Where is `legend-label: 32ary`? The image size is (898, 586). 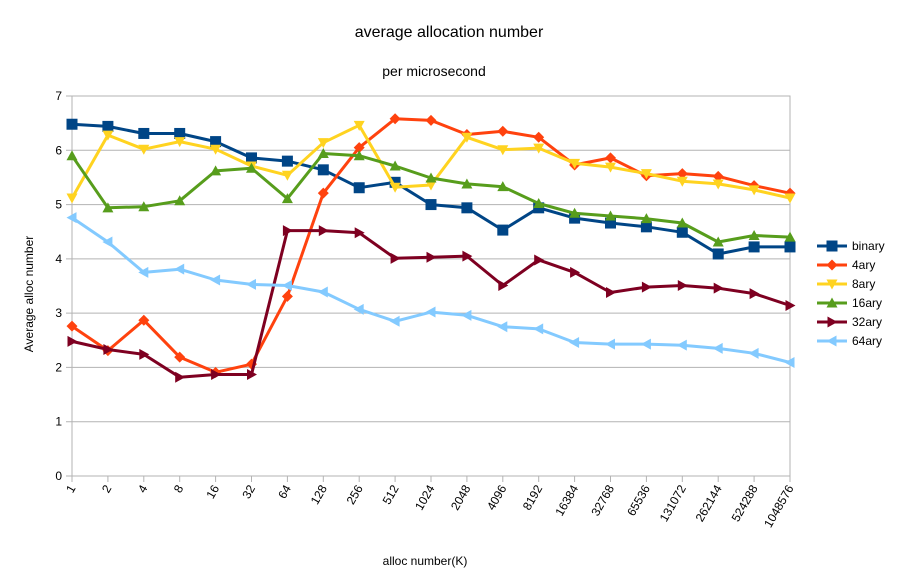 legend-label: 32ary is located at coordinates (867, 322).